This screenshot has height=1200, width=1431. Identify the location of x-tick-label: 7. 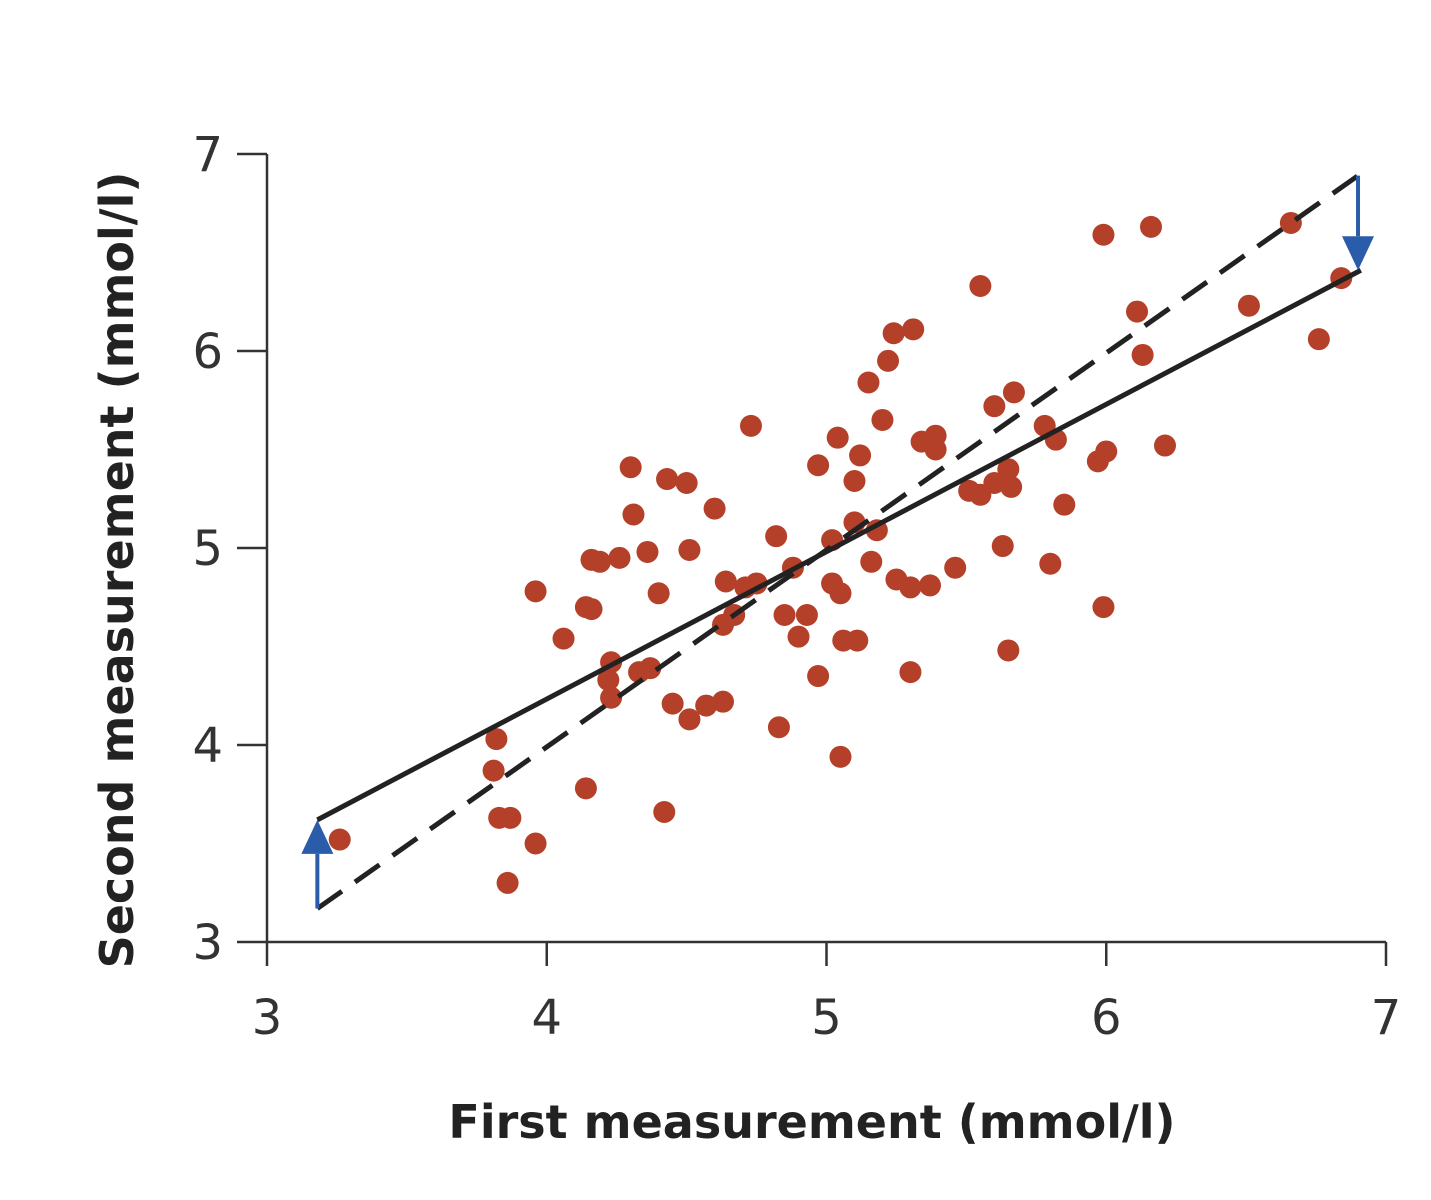
(1386, 1018).